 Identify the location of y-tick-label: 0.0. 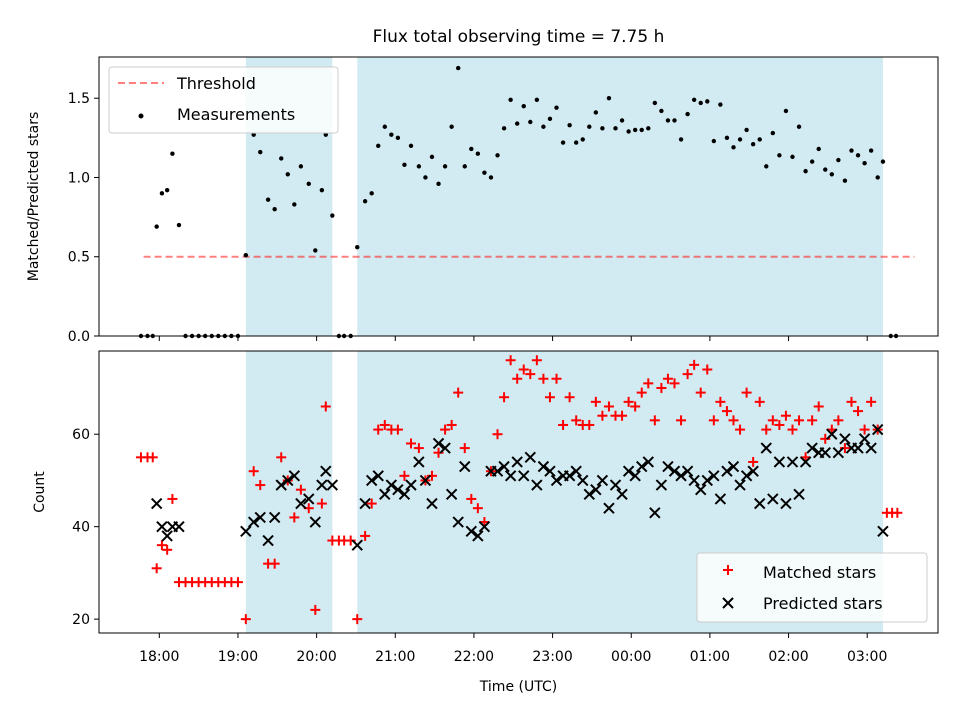
(79, 337).